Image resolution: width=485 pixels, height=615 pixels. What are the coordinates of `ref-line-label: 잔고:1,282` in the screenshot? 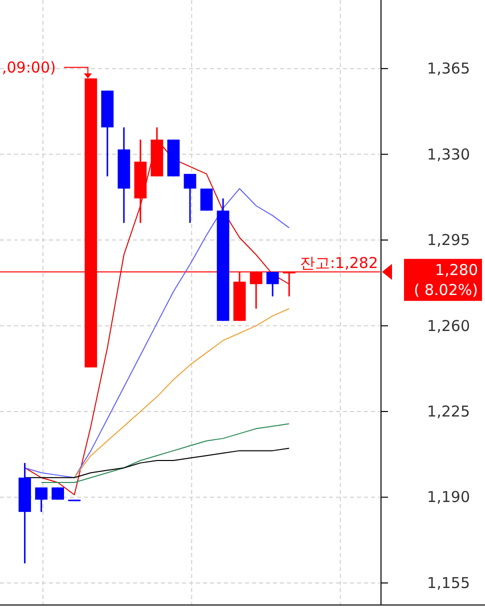 It's located at (339, 263).